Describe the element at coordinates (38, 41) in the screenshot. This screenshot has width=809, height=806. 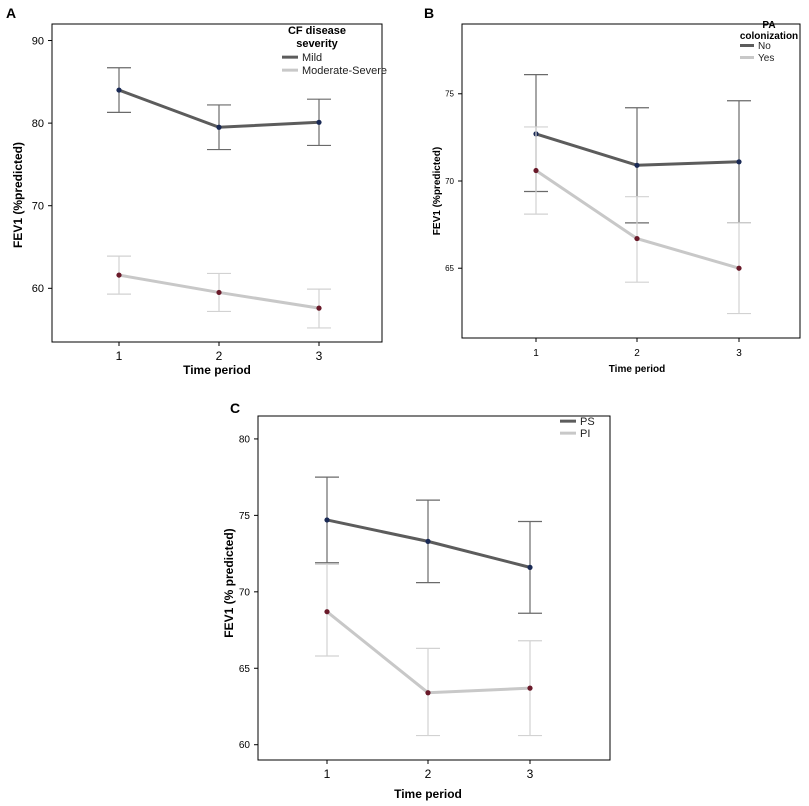
I see `y-tick-label: 90` at that location.